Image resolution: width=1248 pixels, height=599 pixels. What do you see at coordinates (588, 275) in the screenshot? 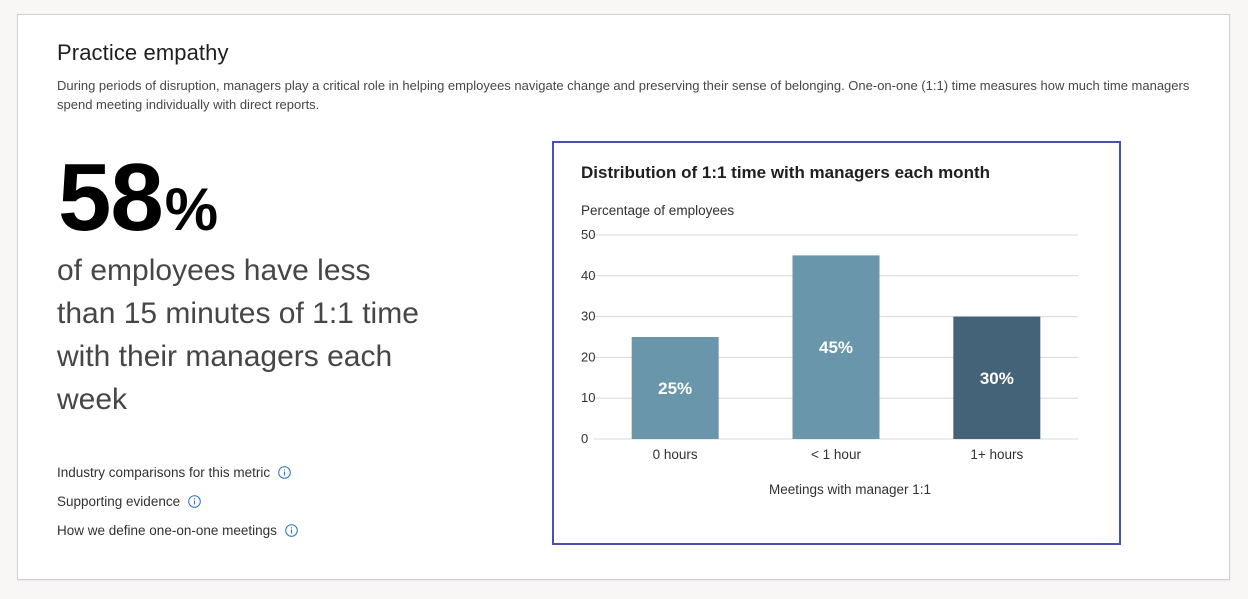
I see `y-tick-label: 40` at bounding box center [588, 275].